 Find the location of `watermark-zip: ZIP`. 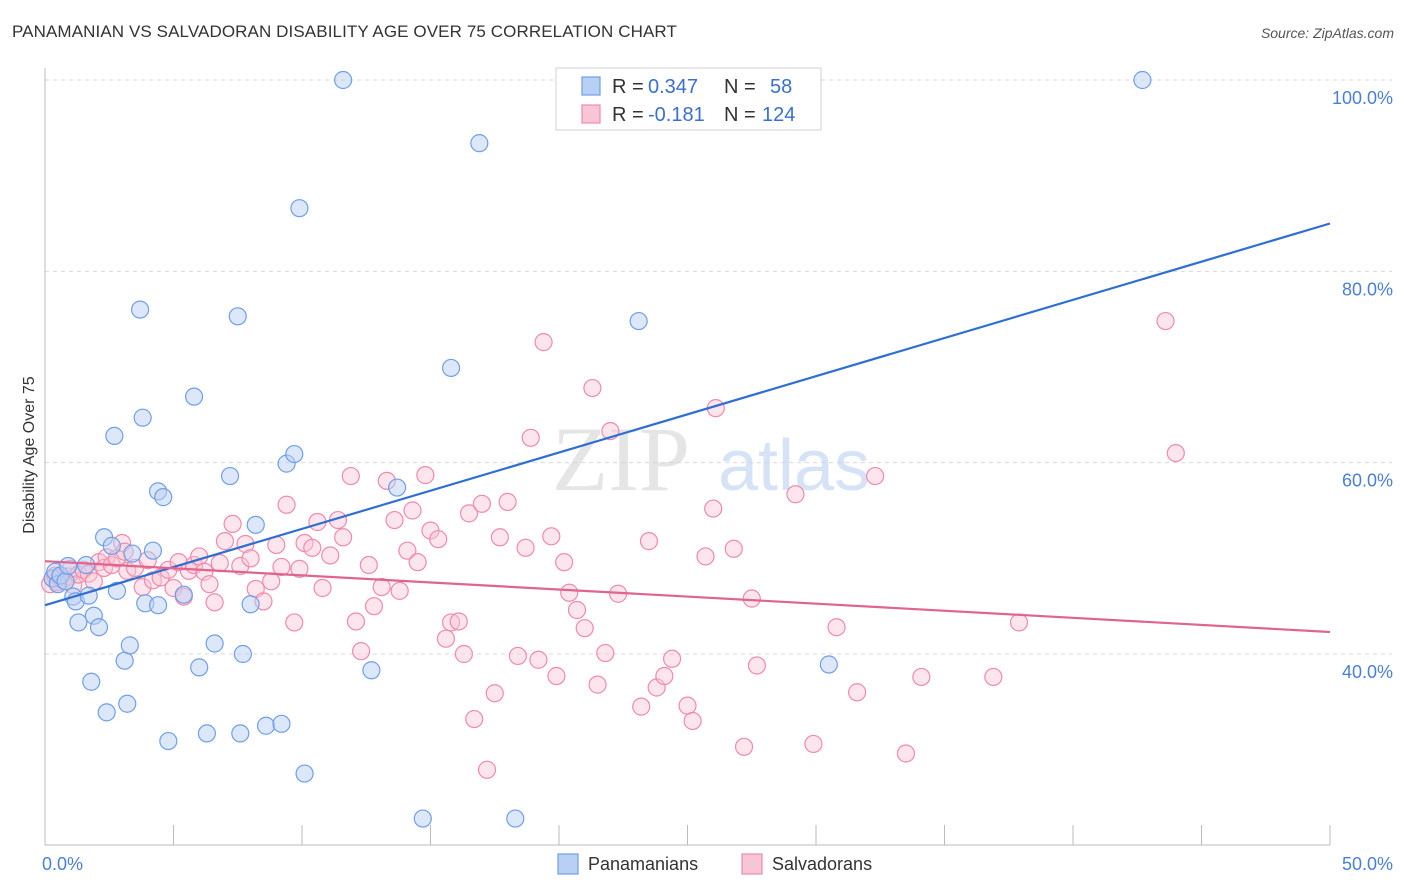

watermark-zip: ZIP is located at coordinates (621, 459).